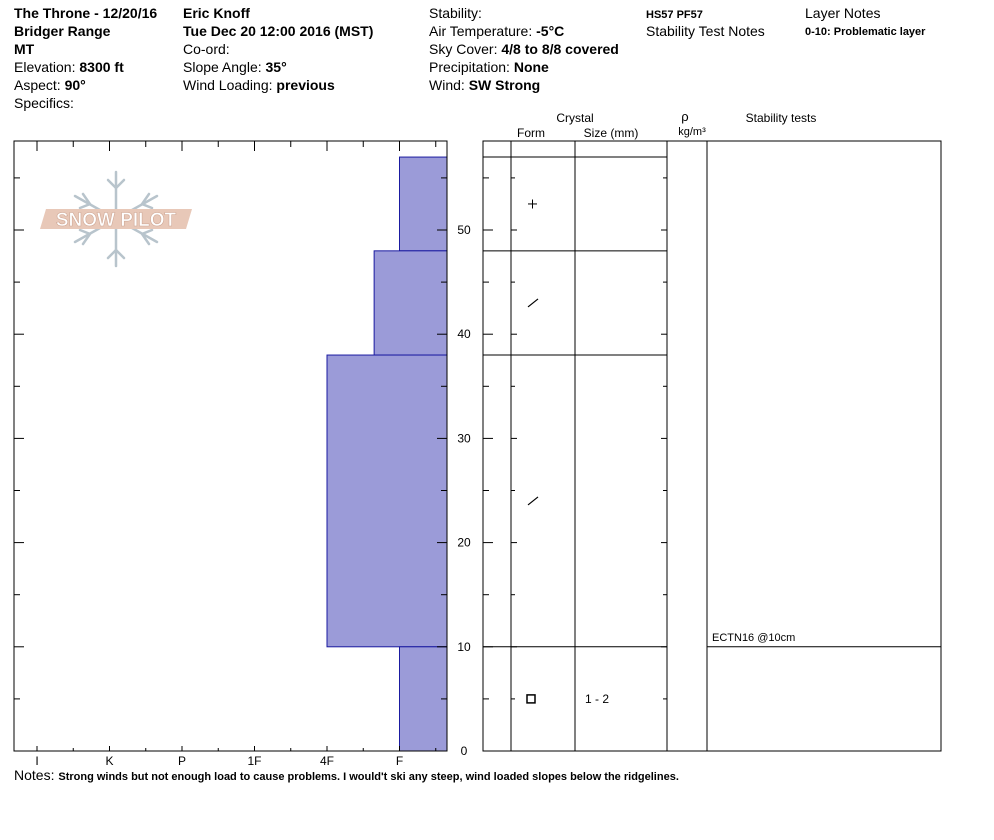 Image resolution: width=994 pixels, height=840 pixels. Describe the element at coordinates (705, 31) in the screenshot. I see `stability-test-notes-label: Stability Test Notes` at that location.